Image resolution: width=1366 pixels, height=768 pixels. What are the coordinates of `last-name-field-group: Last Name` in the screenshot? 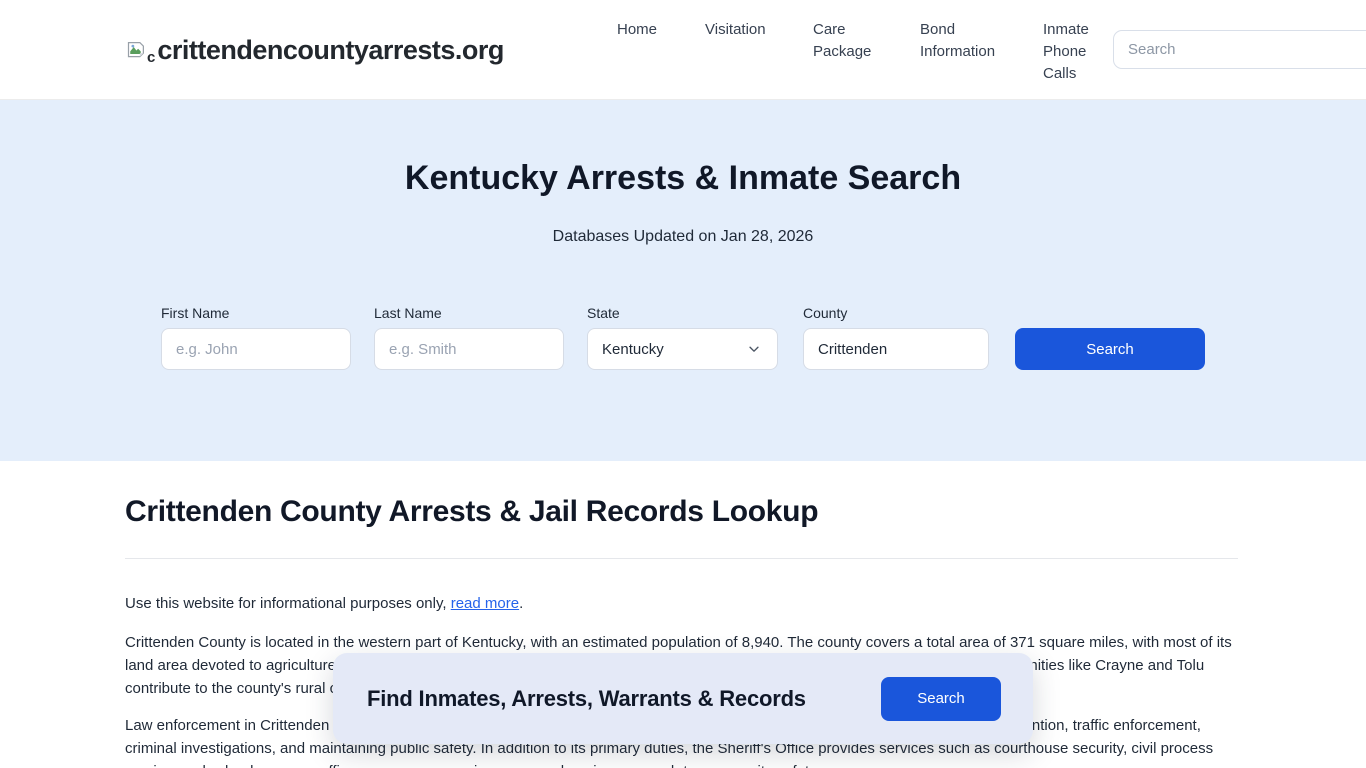 It's located at (469, 337).